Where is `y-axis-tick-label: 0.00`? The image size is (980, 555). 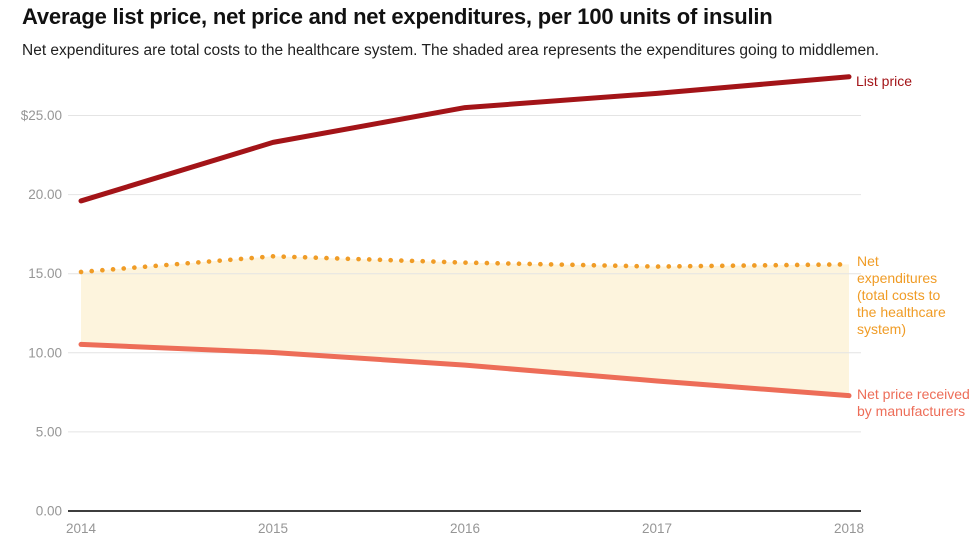
y-axis-tick-label: 0.00 is located at coordinates (49, 511).